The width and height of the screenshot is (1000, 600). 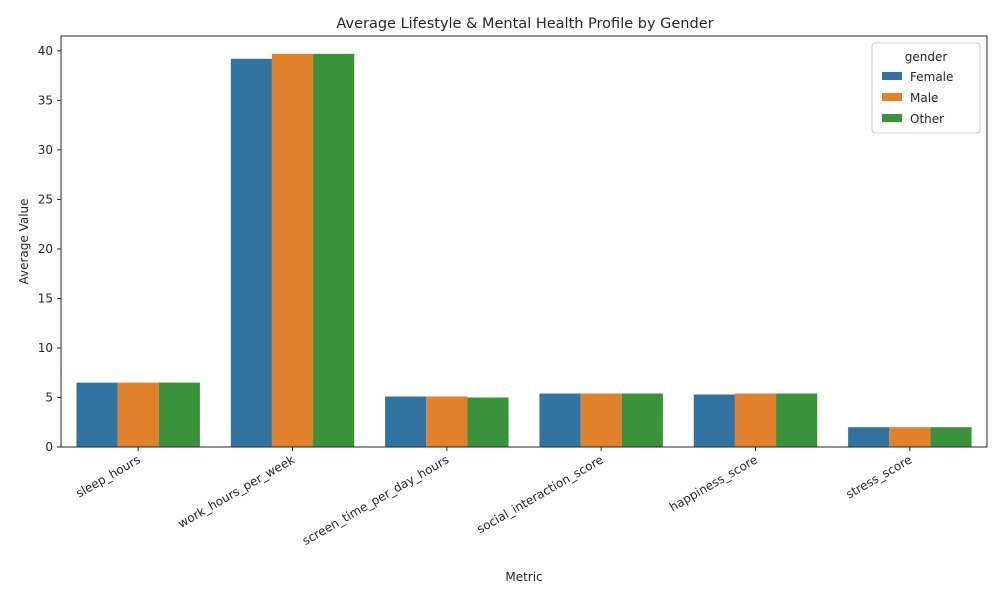 What do you see at coordinates (49, 447) in the screenshot?
I see `y-tick-label: 0` at bounding box center [49, 447].